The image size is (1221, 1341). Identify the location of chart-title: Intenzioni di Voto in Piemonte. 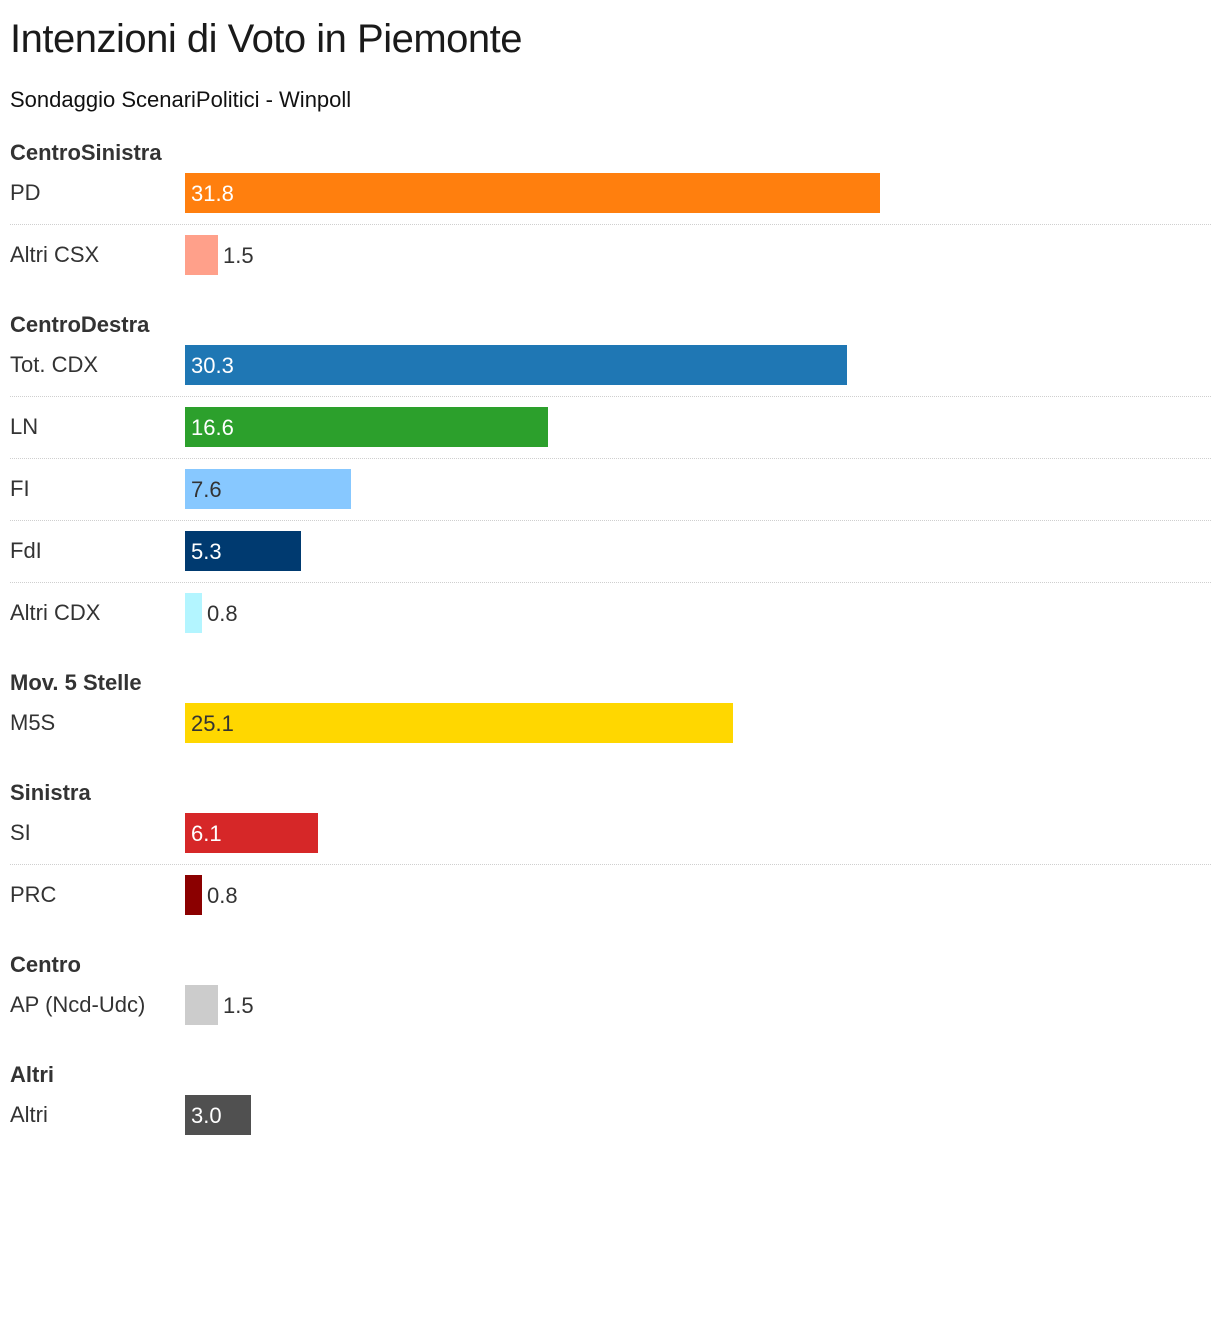
(266, 39).